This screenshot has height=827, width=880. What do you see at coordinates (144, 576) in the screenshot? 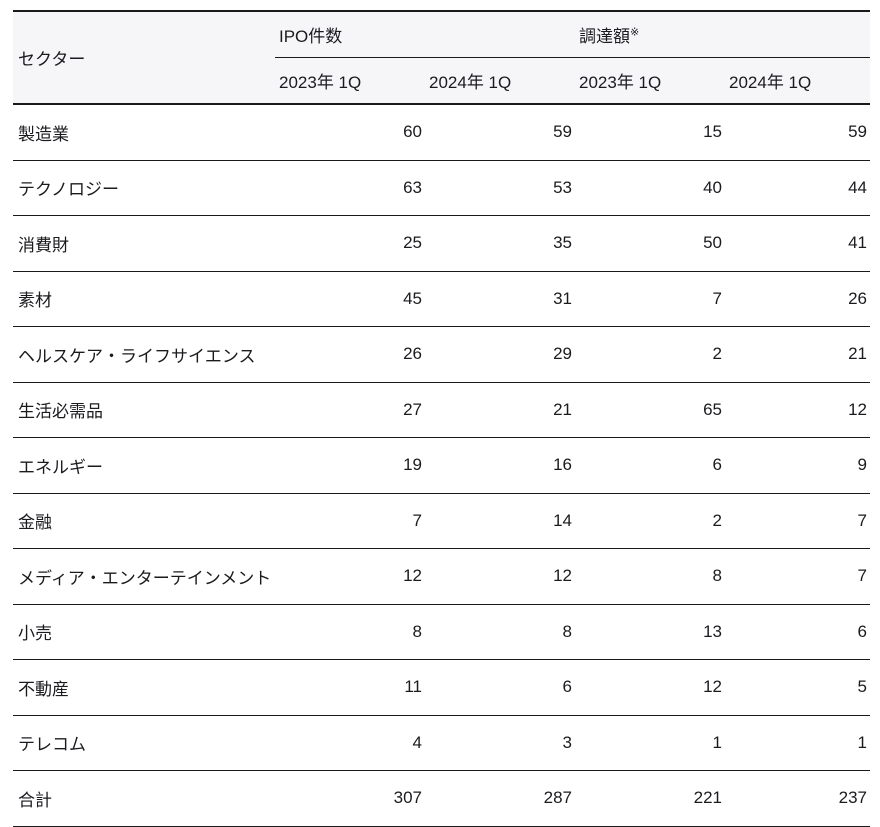
I see `sector-cell: メディア・エンターテインメント` at bounding box center [144, 576].